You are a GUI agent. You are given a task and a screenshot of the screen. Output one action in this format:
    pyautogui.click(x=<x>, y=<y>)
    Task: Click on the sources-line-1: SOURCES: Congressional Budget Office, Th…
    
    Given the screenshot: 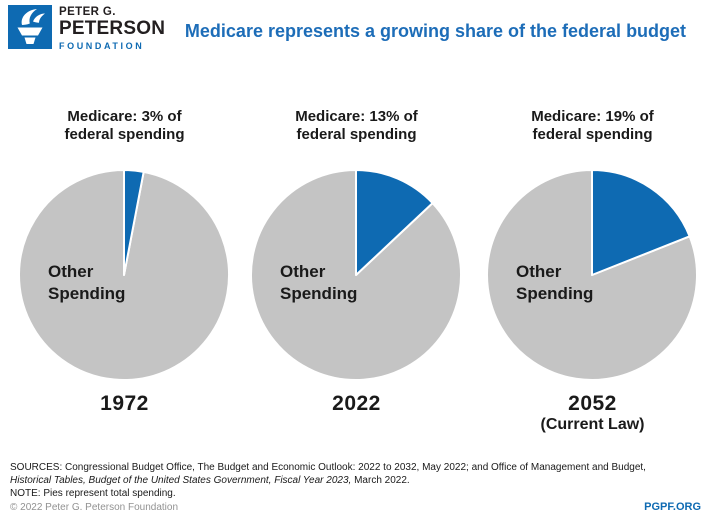 What is the action you would take?
    pyautogui.click(x=328, y=467)
    